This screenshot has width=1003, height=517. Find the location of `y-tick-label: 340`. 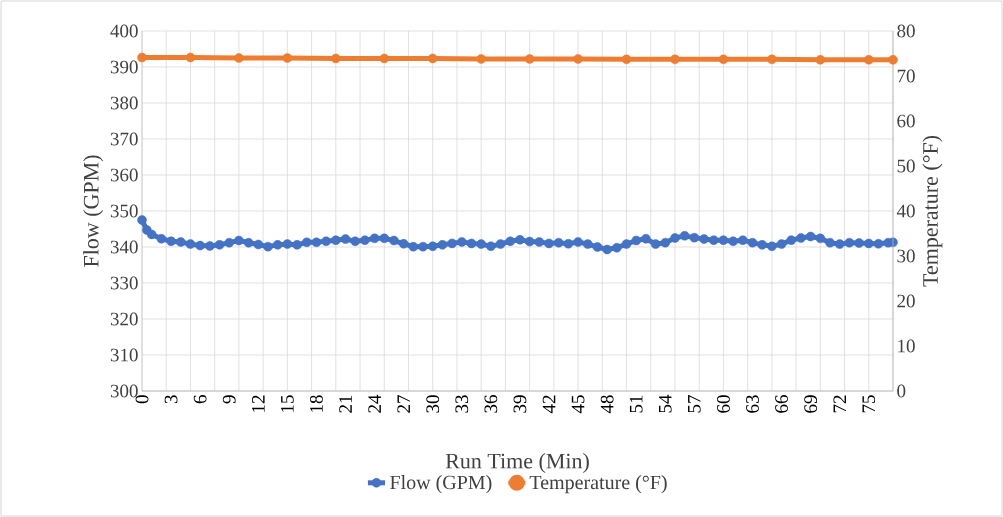

y-tick-label: 340 is located at coordinates (124, 247).